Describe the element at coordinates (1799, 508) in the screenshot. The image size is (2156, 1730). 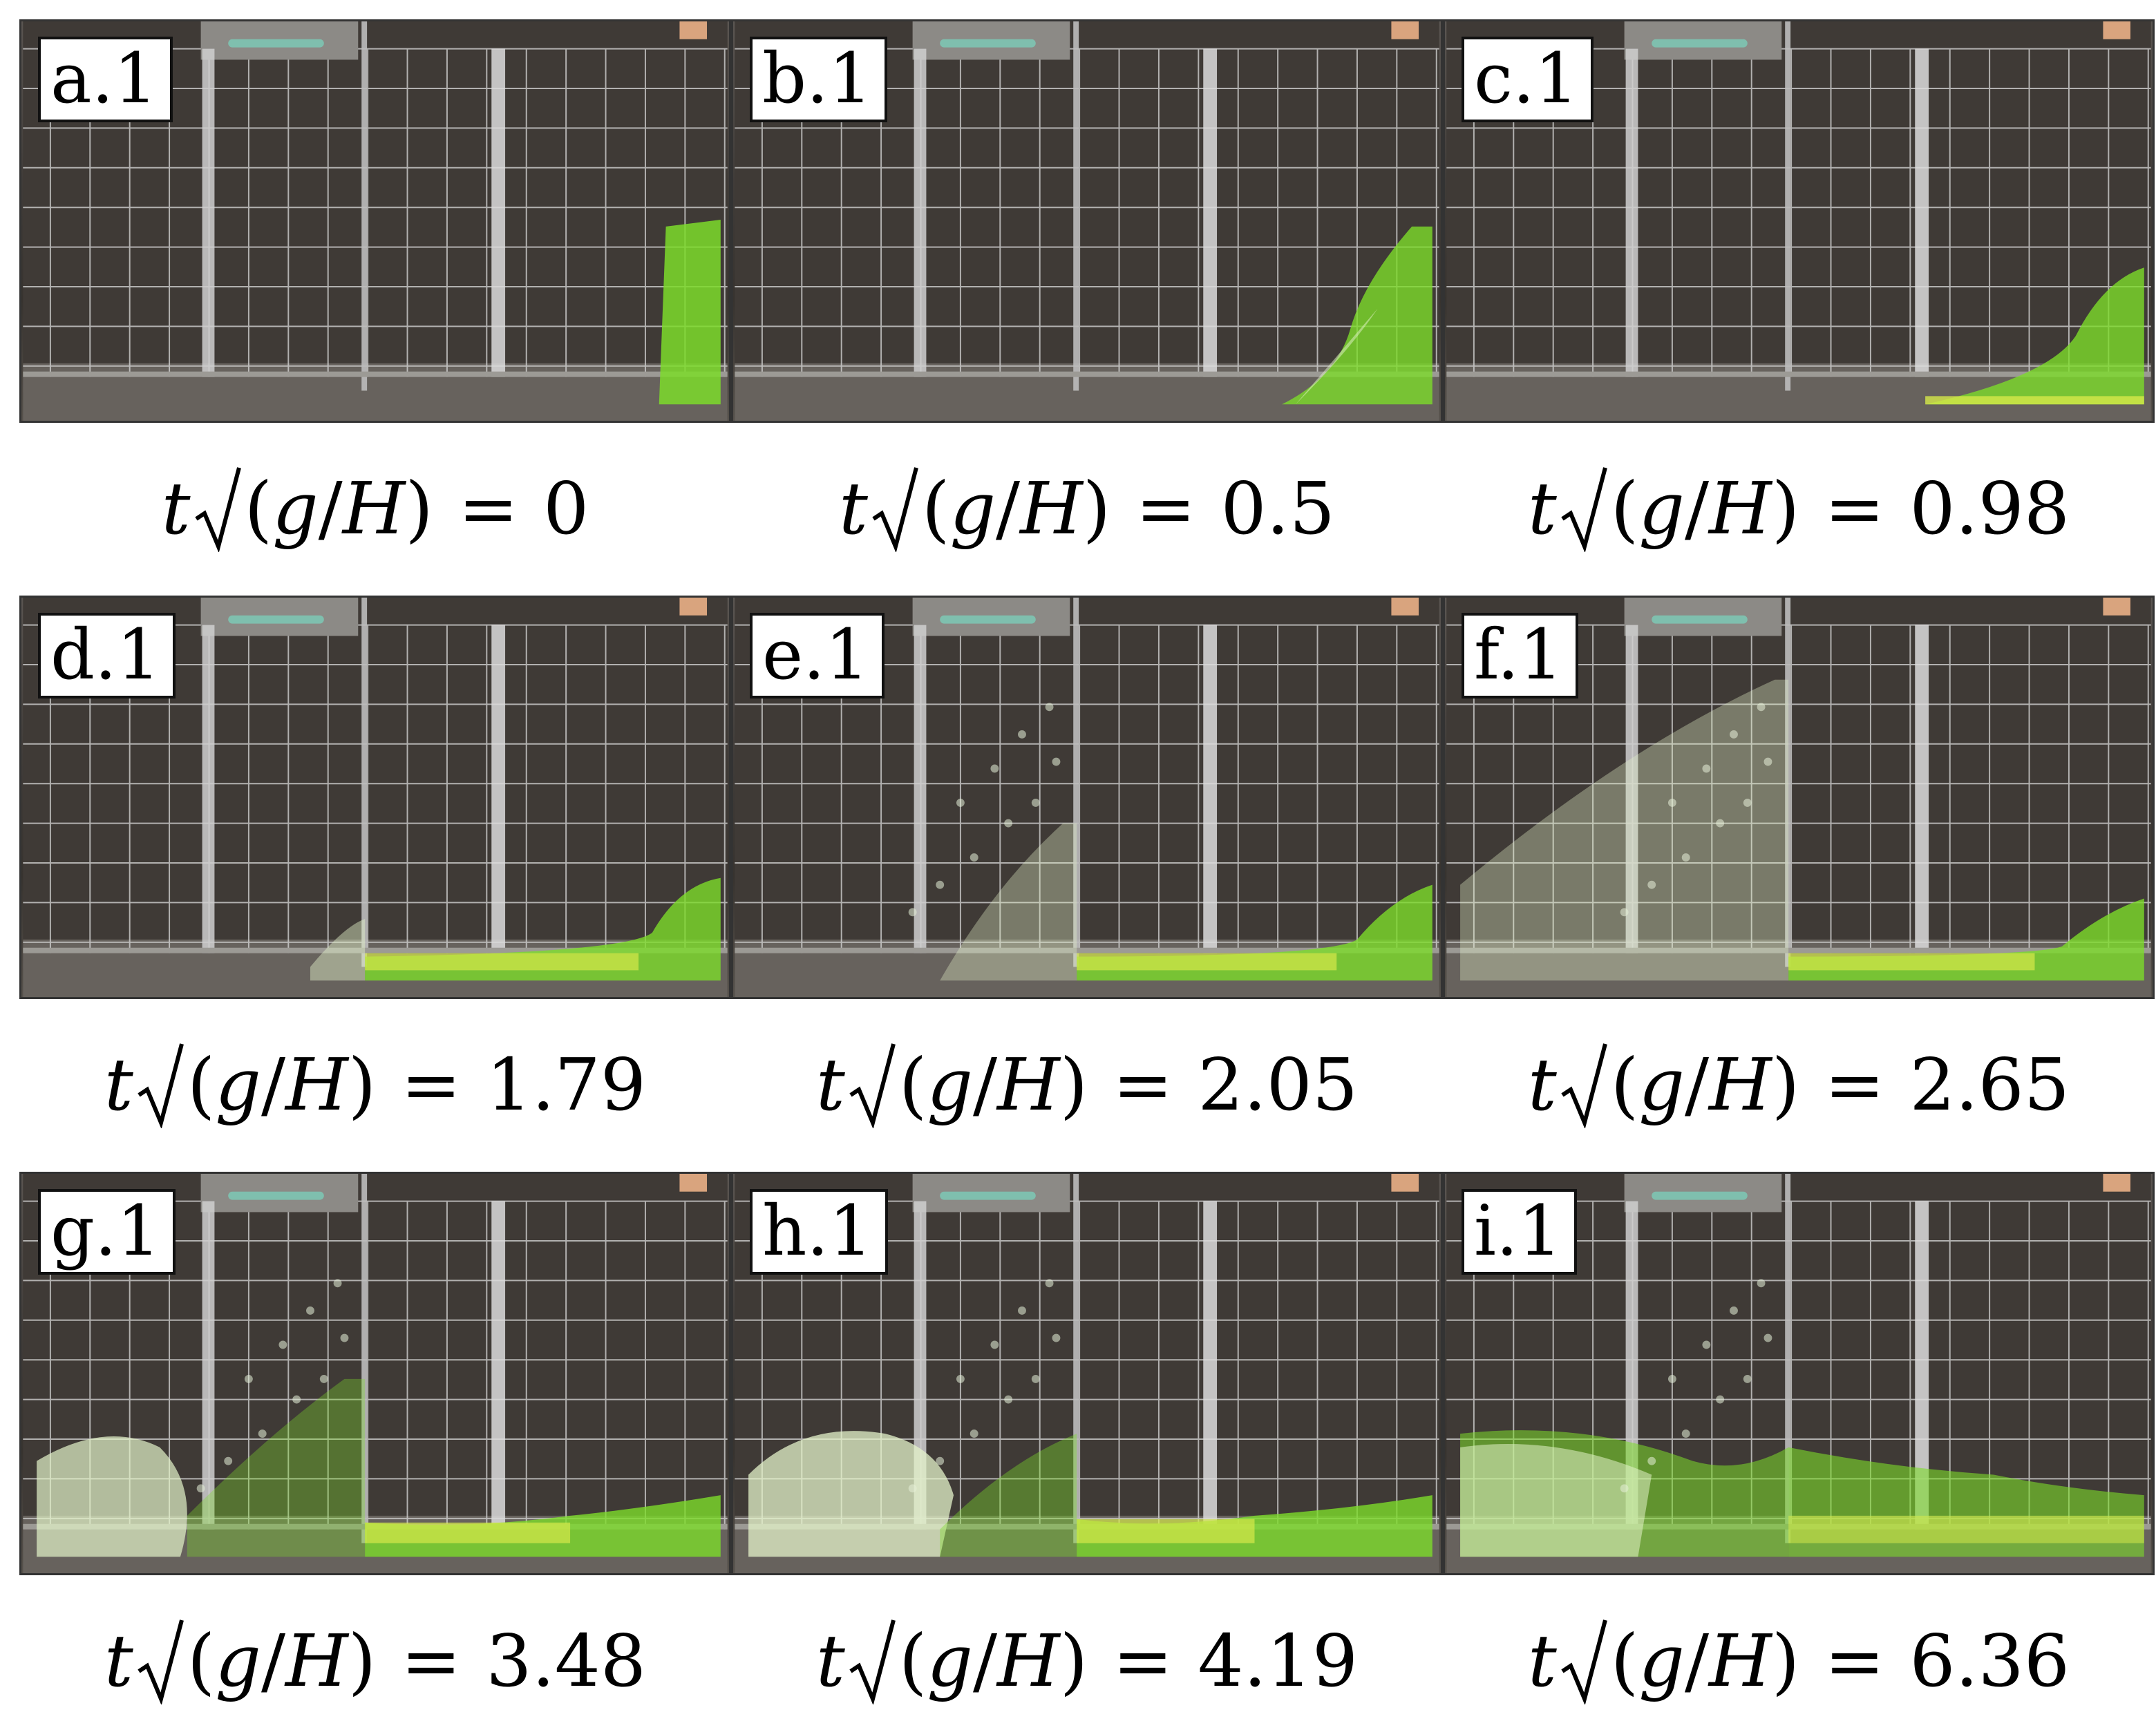
I see `time-caption-c1: t (g / H) = 0.98` at that location.